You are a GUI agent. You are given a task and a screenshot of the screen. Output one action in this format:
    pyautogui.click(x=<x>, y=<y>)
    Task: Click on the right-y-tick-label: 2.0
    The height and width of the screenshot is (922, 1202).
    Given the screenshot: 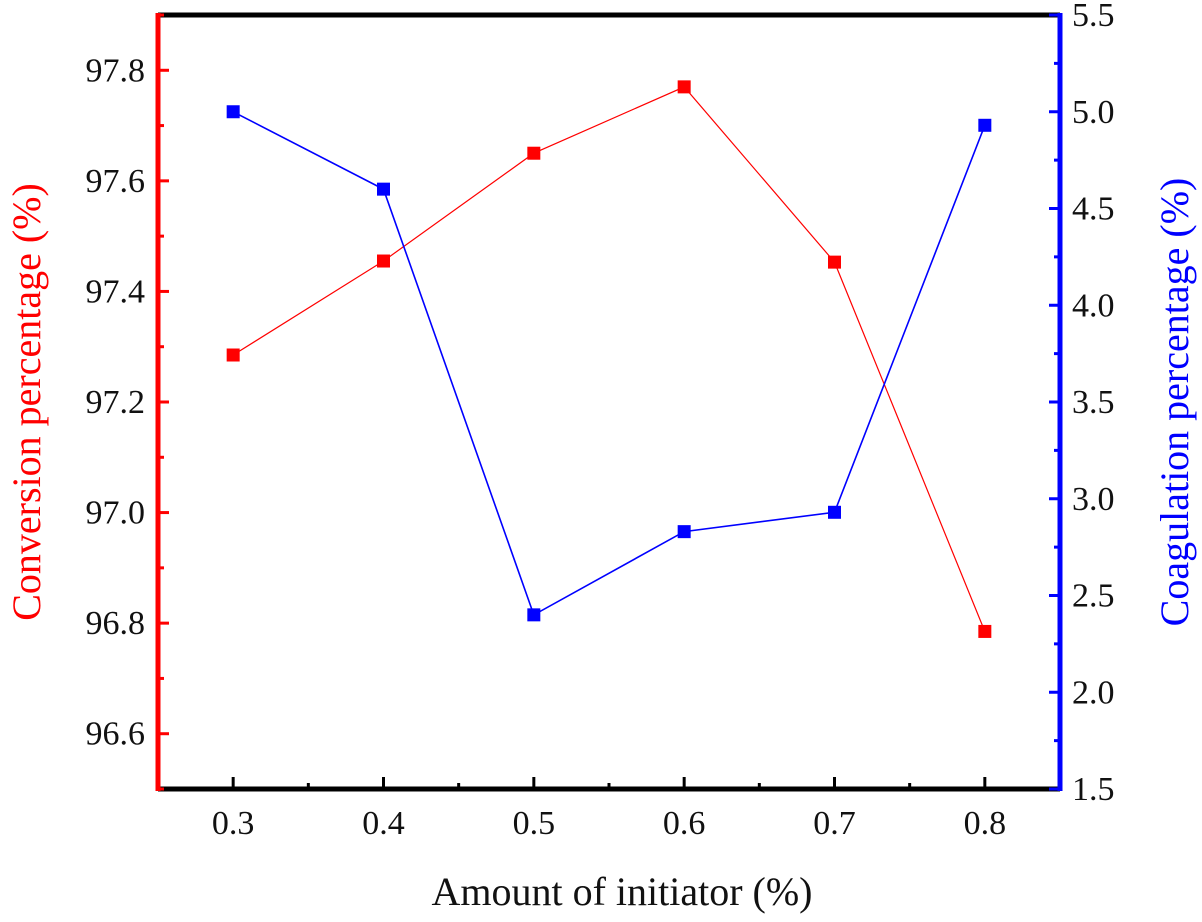 What is the action you would take?
    pyautogui.click(x=1093, y=692)
    